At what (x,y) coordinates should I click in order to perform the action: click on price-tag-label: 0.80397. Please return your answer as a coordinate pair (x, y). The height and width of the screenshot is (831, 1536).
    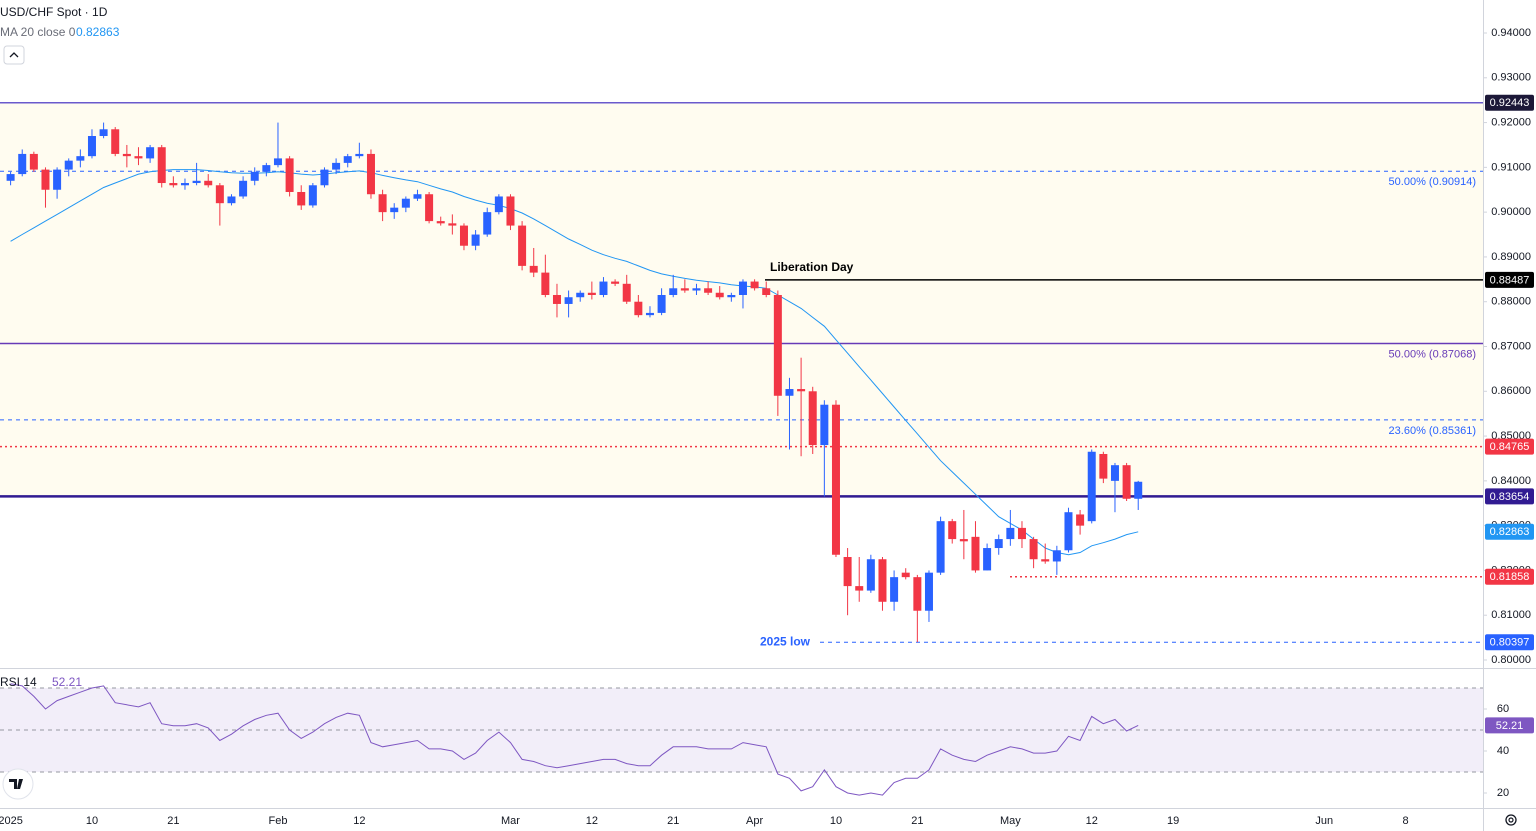
    Looking at the image, I should click on (1510, 643).